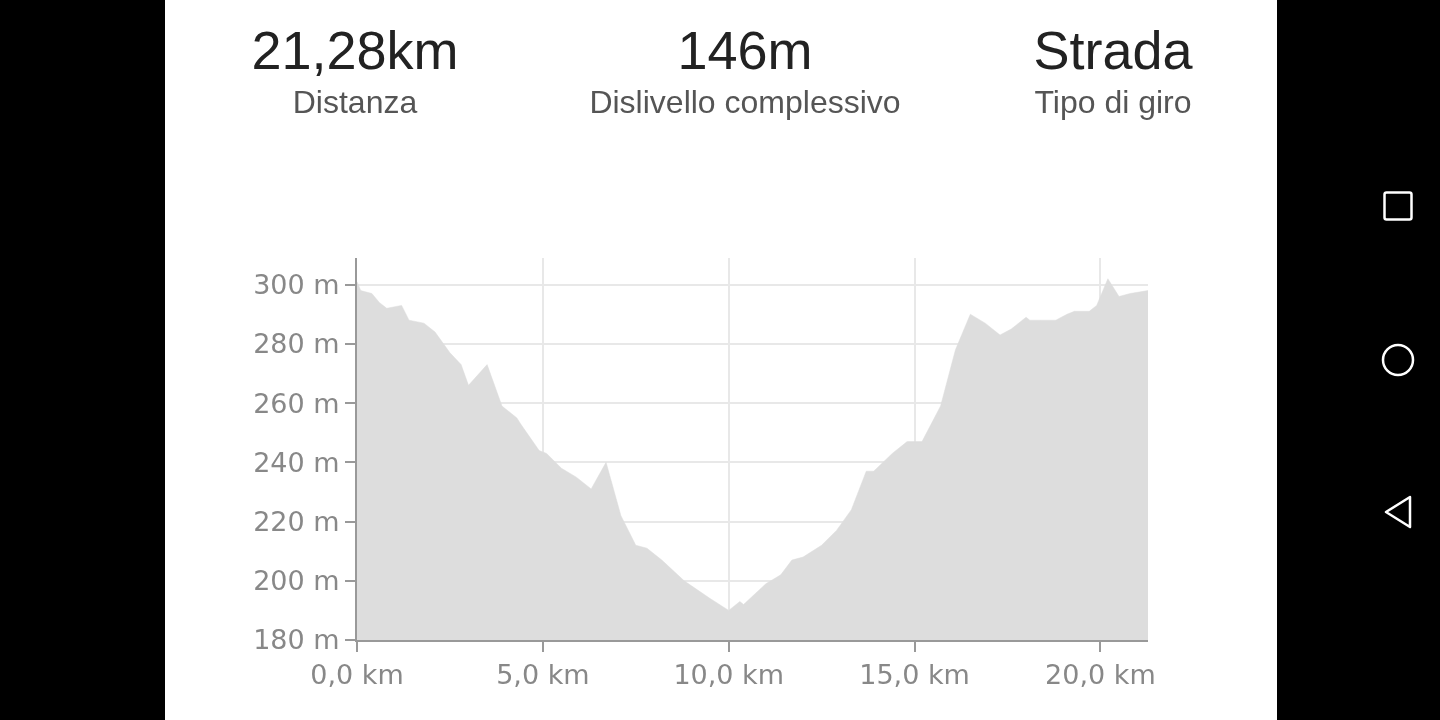 The width and height of the screenshot is (1440, 720). Describe the element at coordinates (1100, 675) in the screenshot. I see `x-tick-label: 20,0 km` at that location.